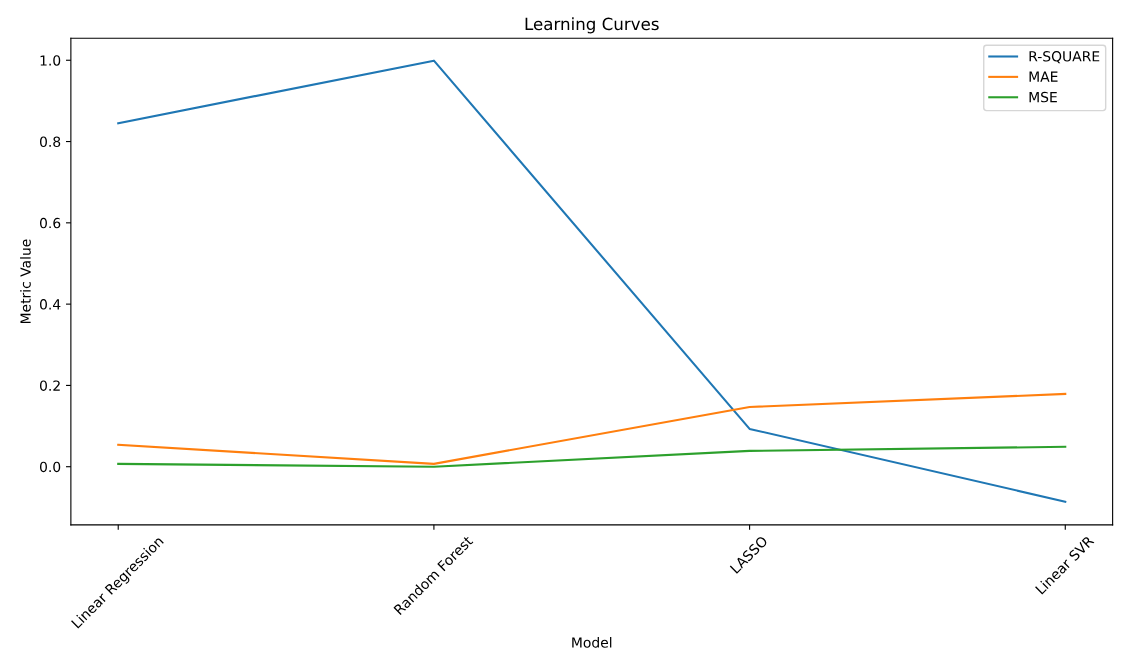 The height and width of the screenshot is (672, 1125). What do you see at coordinates (50, 467) in the screenshot?
I see `y-tick-label: 0.0` at bounding box center [50, 467].